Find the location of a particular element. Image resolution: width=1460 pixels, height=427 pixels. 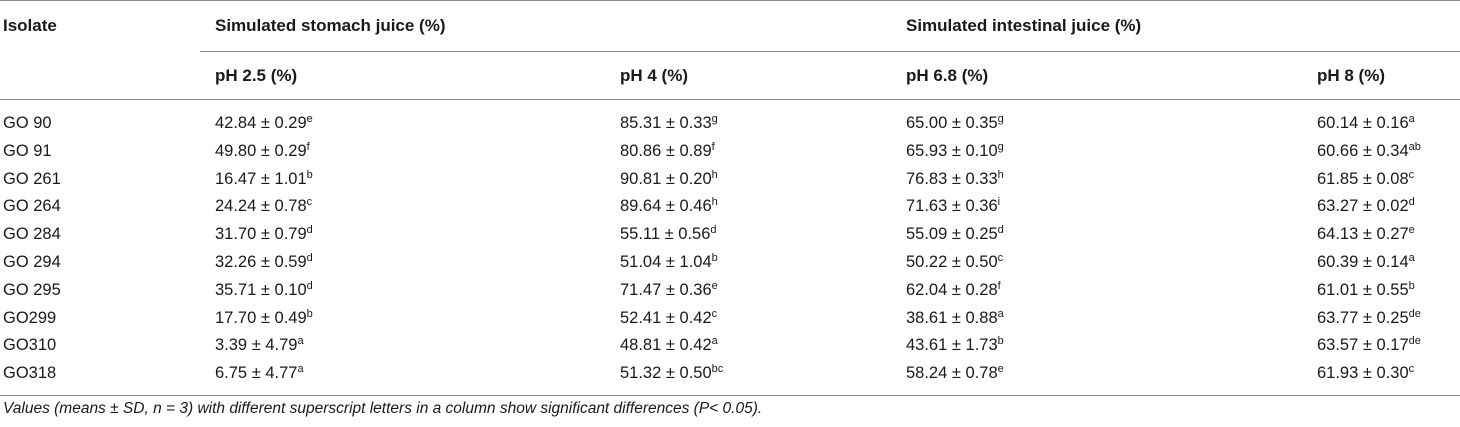

significance-letter: bc is located at coordinates (717, 369).